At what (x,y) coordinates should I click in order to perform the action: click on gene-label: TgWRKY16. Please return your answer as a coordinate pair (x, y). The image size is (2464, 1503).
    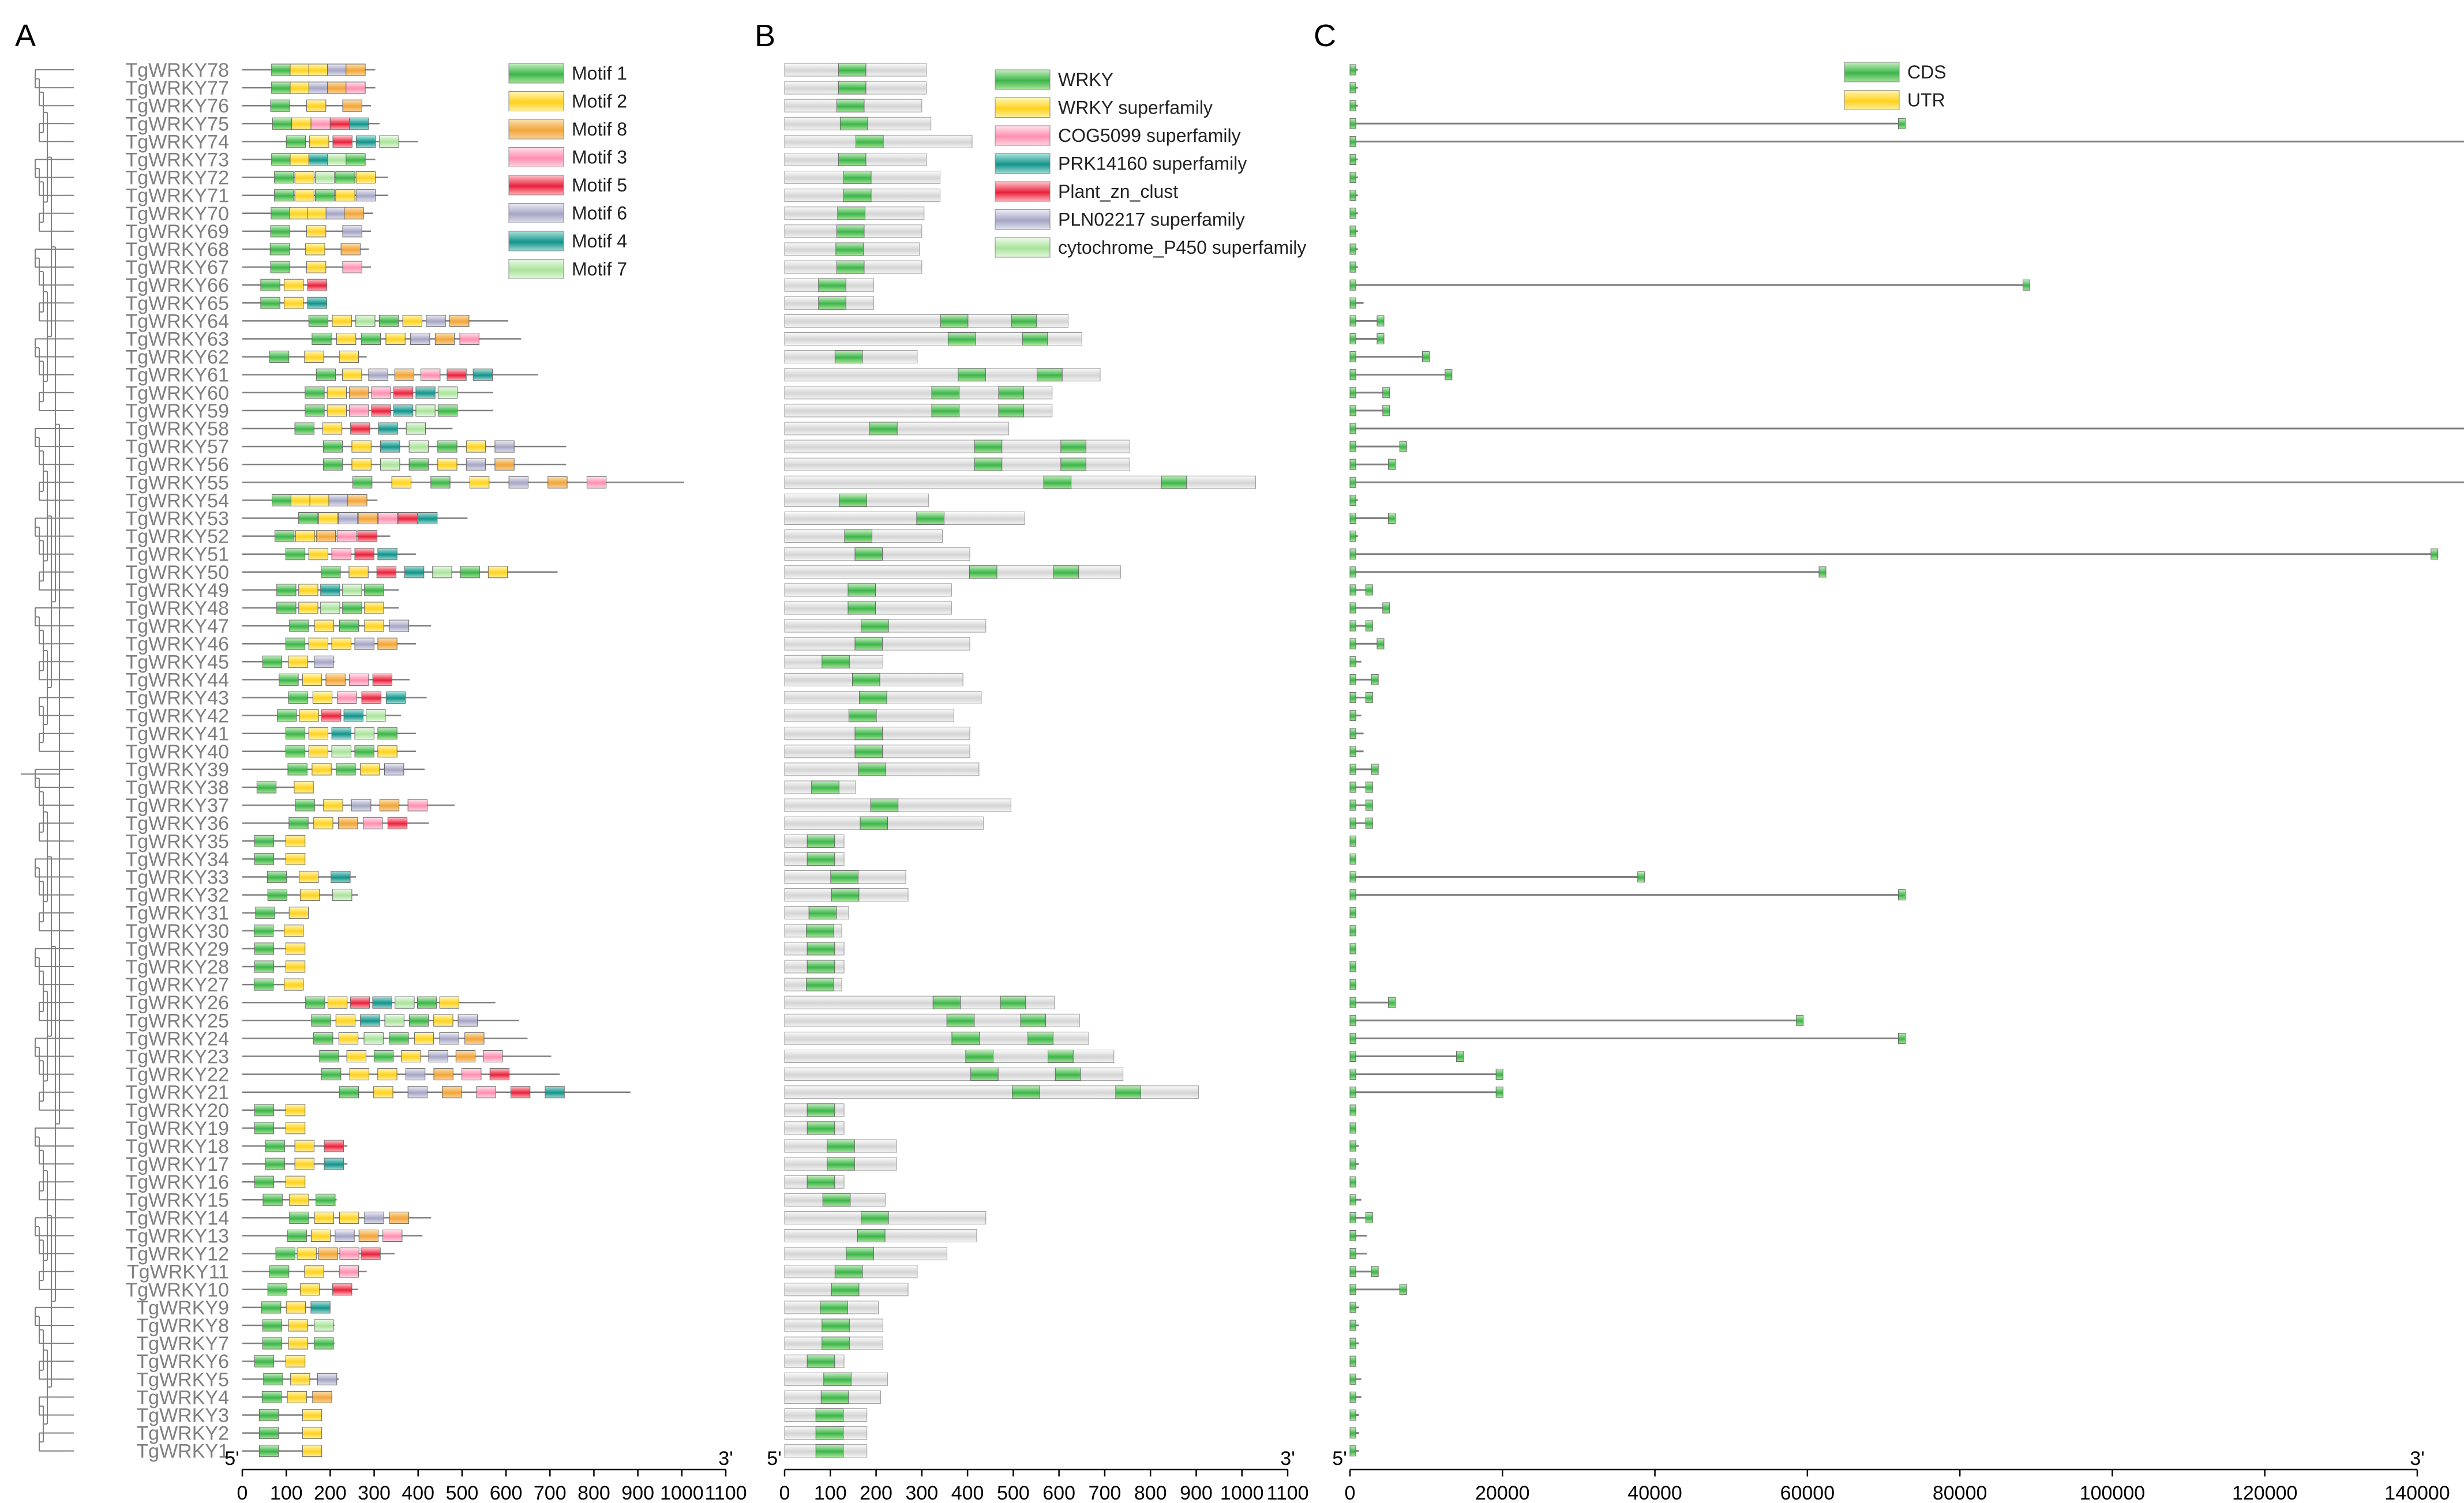
    Looking at the image, I should click on (178, 1182).